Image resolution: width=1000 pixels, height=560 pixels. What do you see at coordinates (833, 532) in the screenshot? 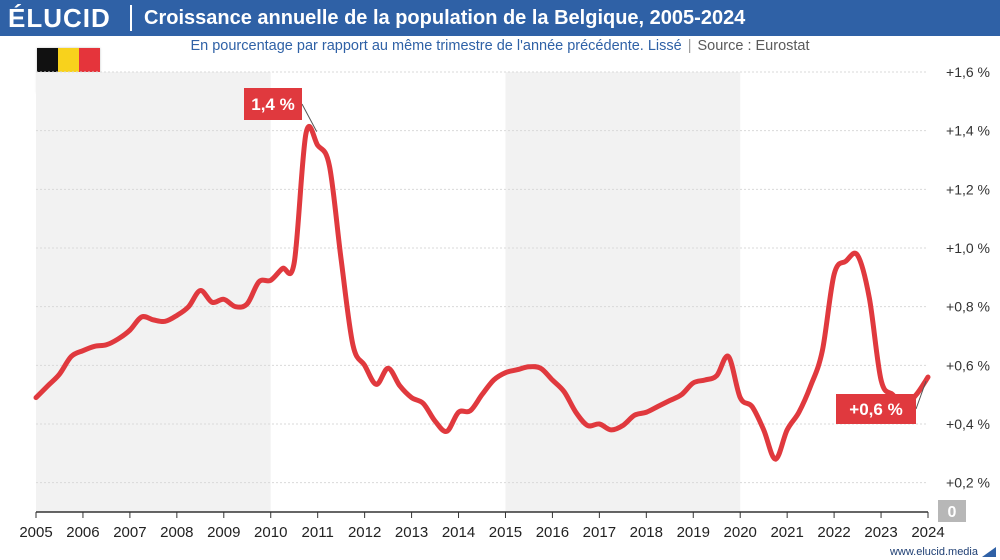
I see `x-tick-label: 2022` at bounding box center [833, 532].